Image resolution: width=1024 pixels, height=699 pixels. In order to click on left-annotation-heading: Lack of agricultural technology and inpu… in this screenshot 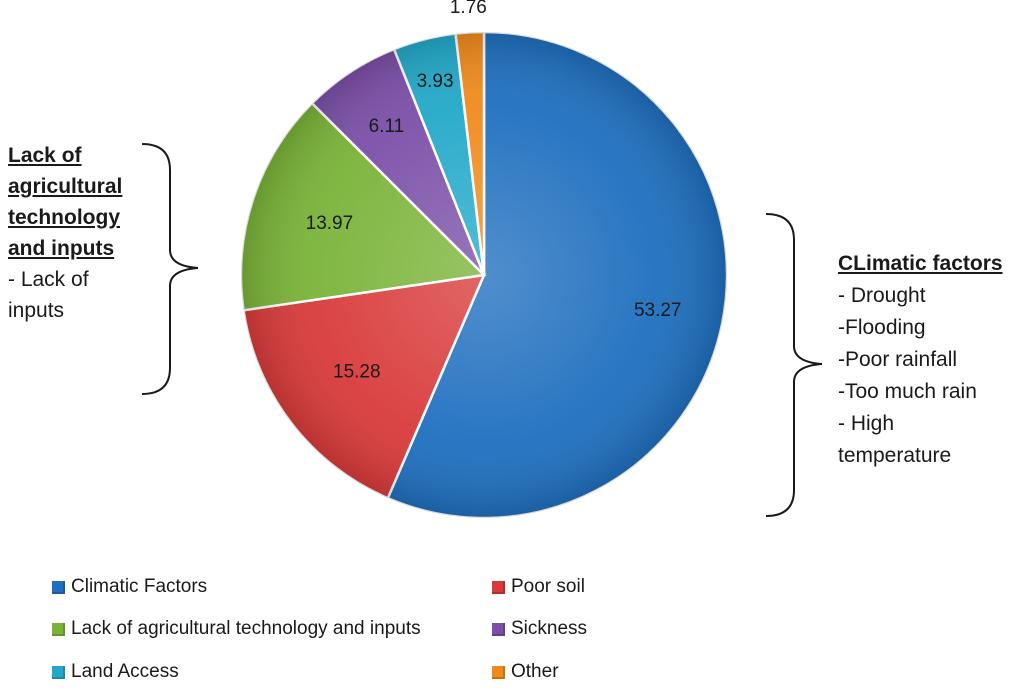, I will do `click(83, 202)`.